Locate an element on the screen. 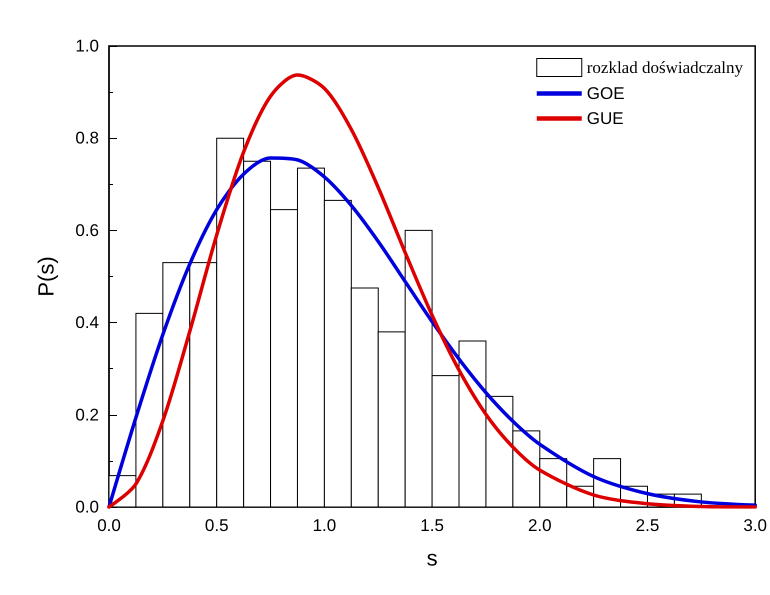  x-tick-label: 0.0 is located at coordinates (109, 525).